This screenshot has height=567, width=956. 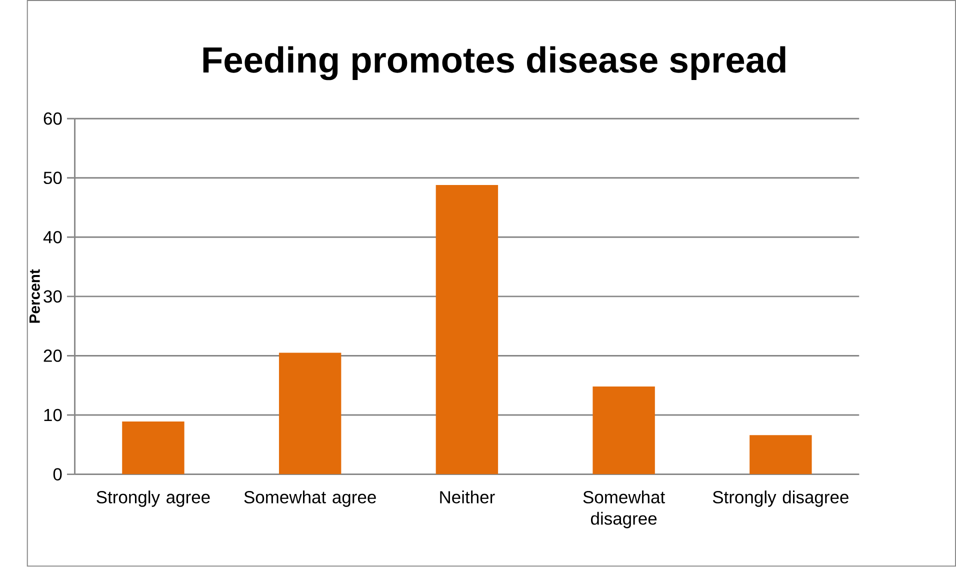 I want to click on y-tick-label: 60, so click(x=53, y=118).